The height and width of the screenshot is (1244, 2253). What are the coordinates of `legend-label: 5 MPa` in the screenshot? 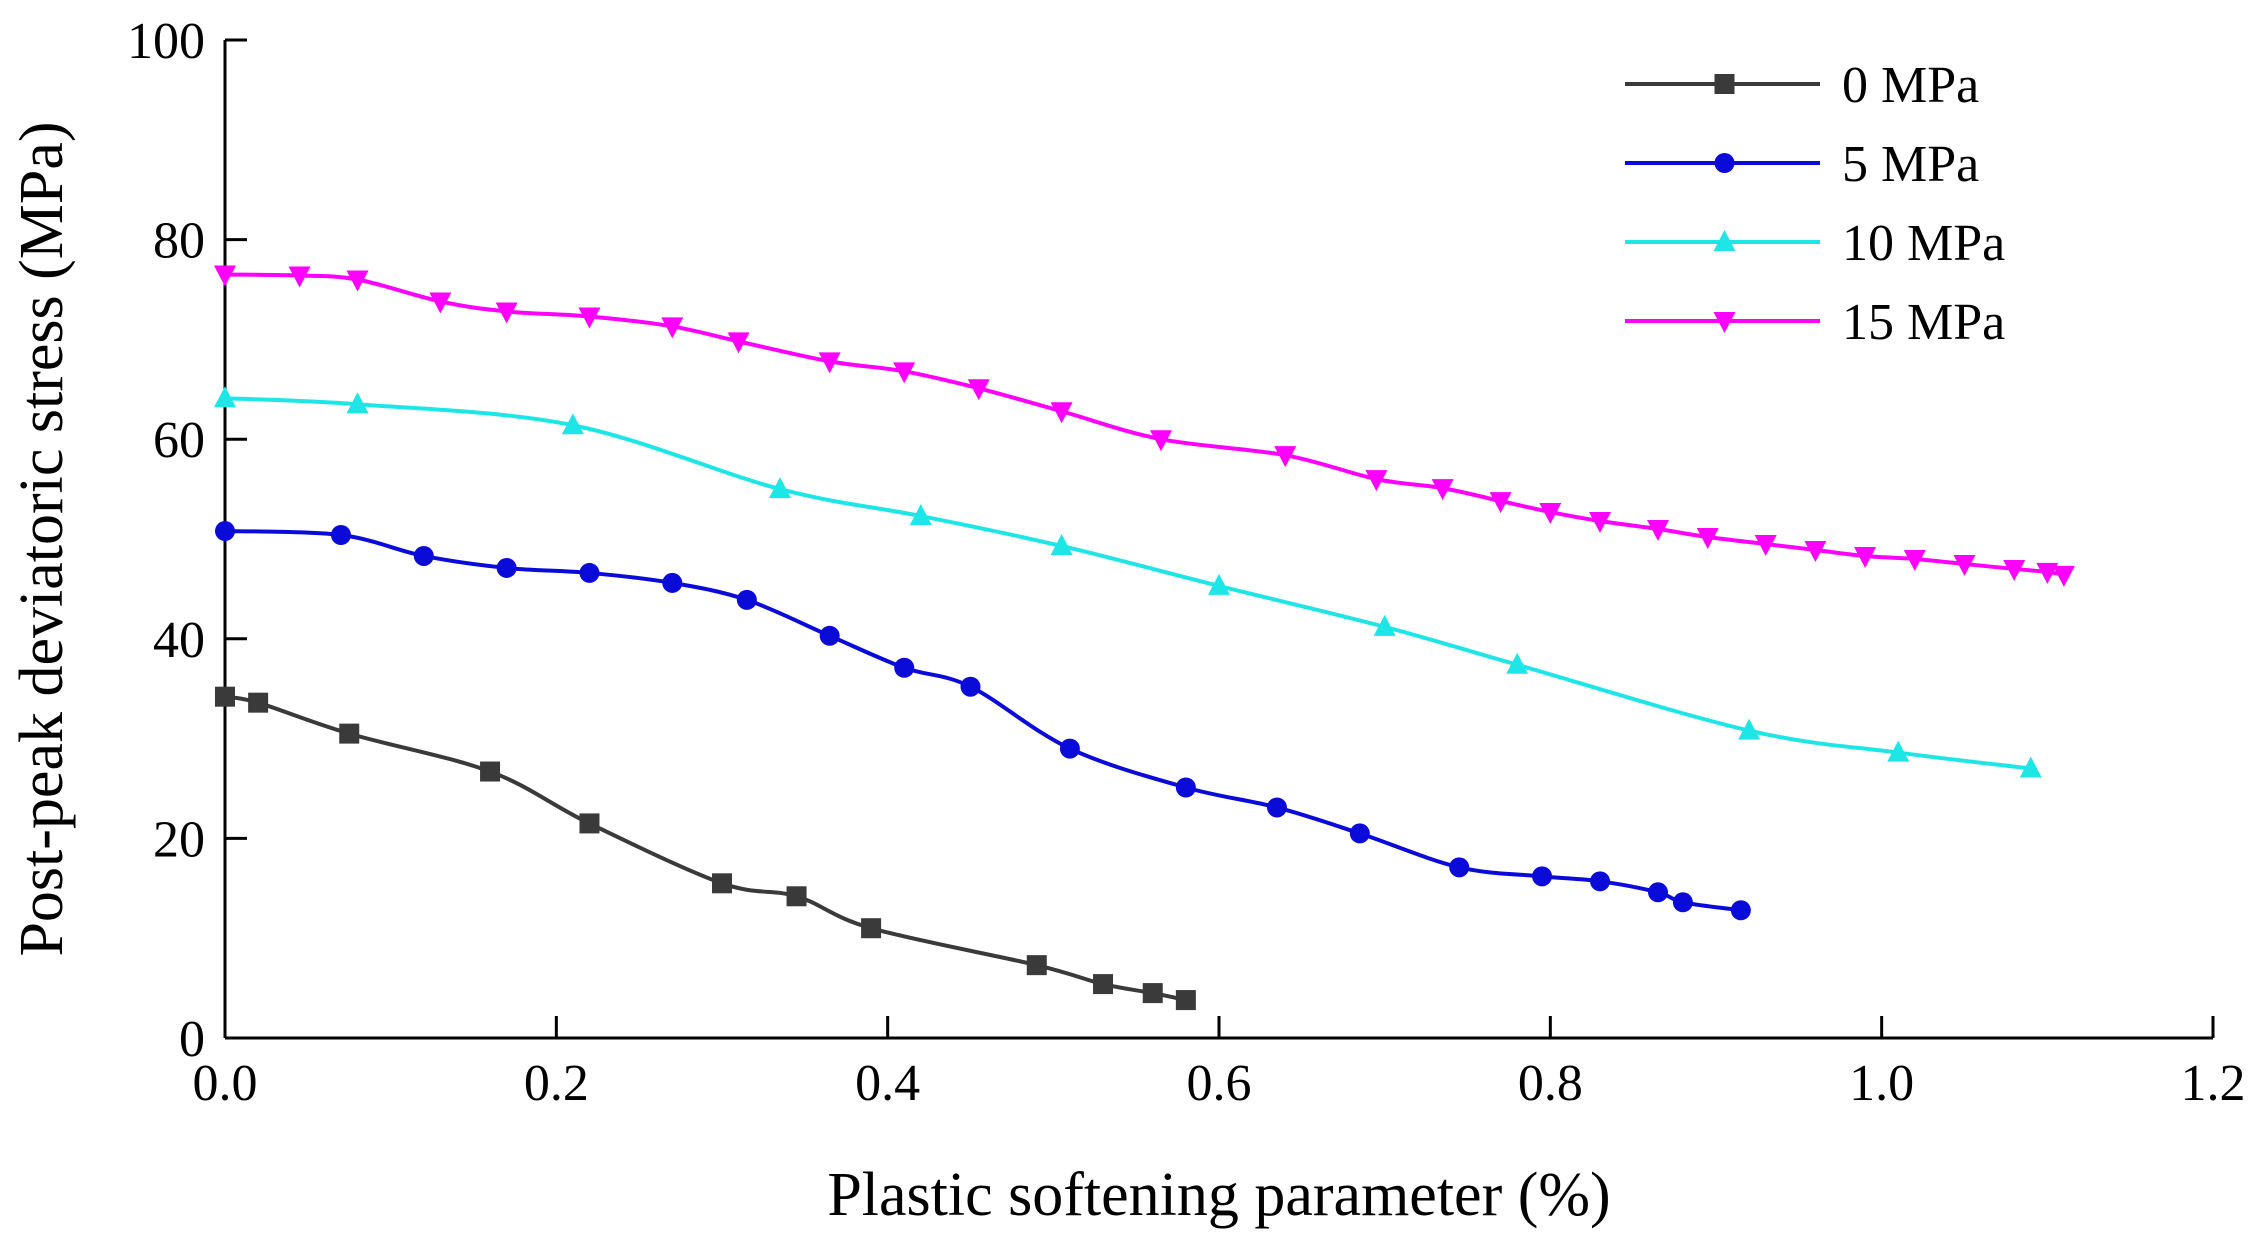 It's located at (1910, 164).